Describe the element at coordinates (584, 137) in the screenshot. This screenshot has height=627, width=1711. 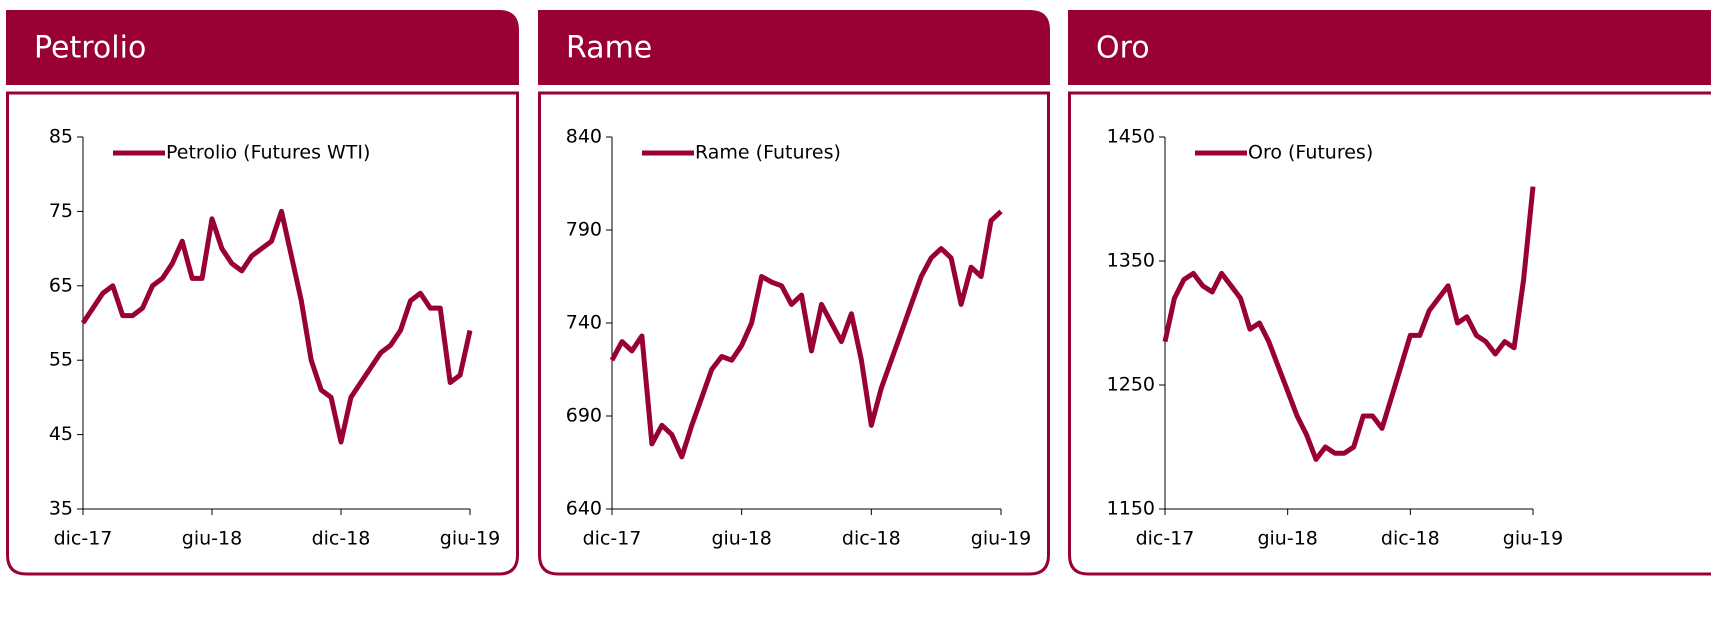
I see `y-tick-label: 840` at that location.